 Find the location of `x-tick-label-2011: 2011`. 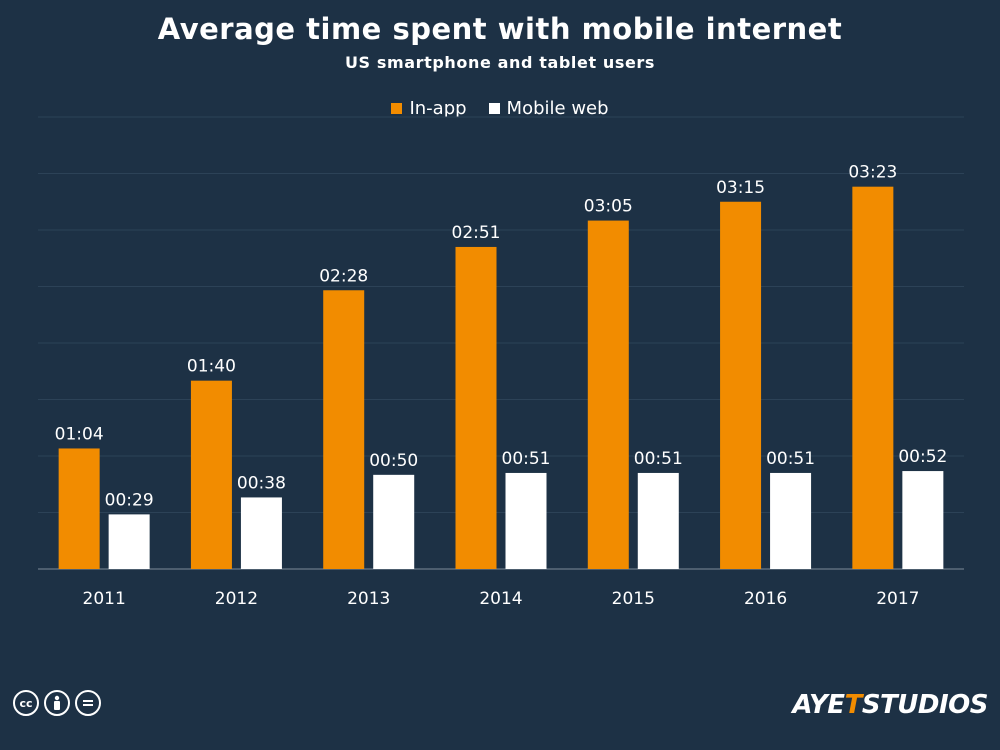

x-tick-label-2011: 2011 is located at coordinates (104, 599).